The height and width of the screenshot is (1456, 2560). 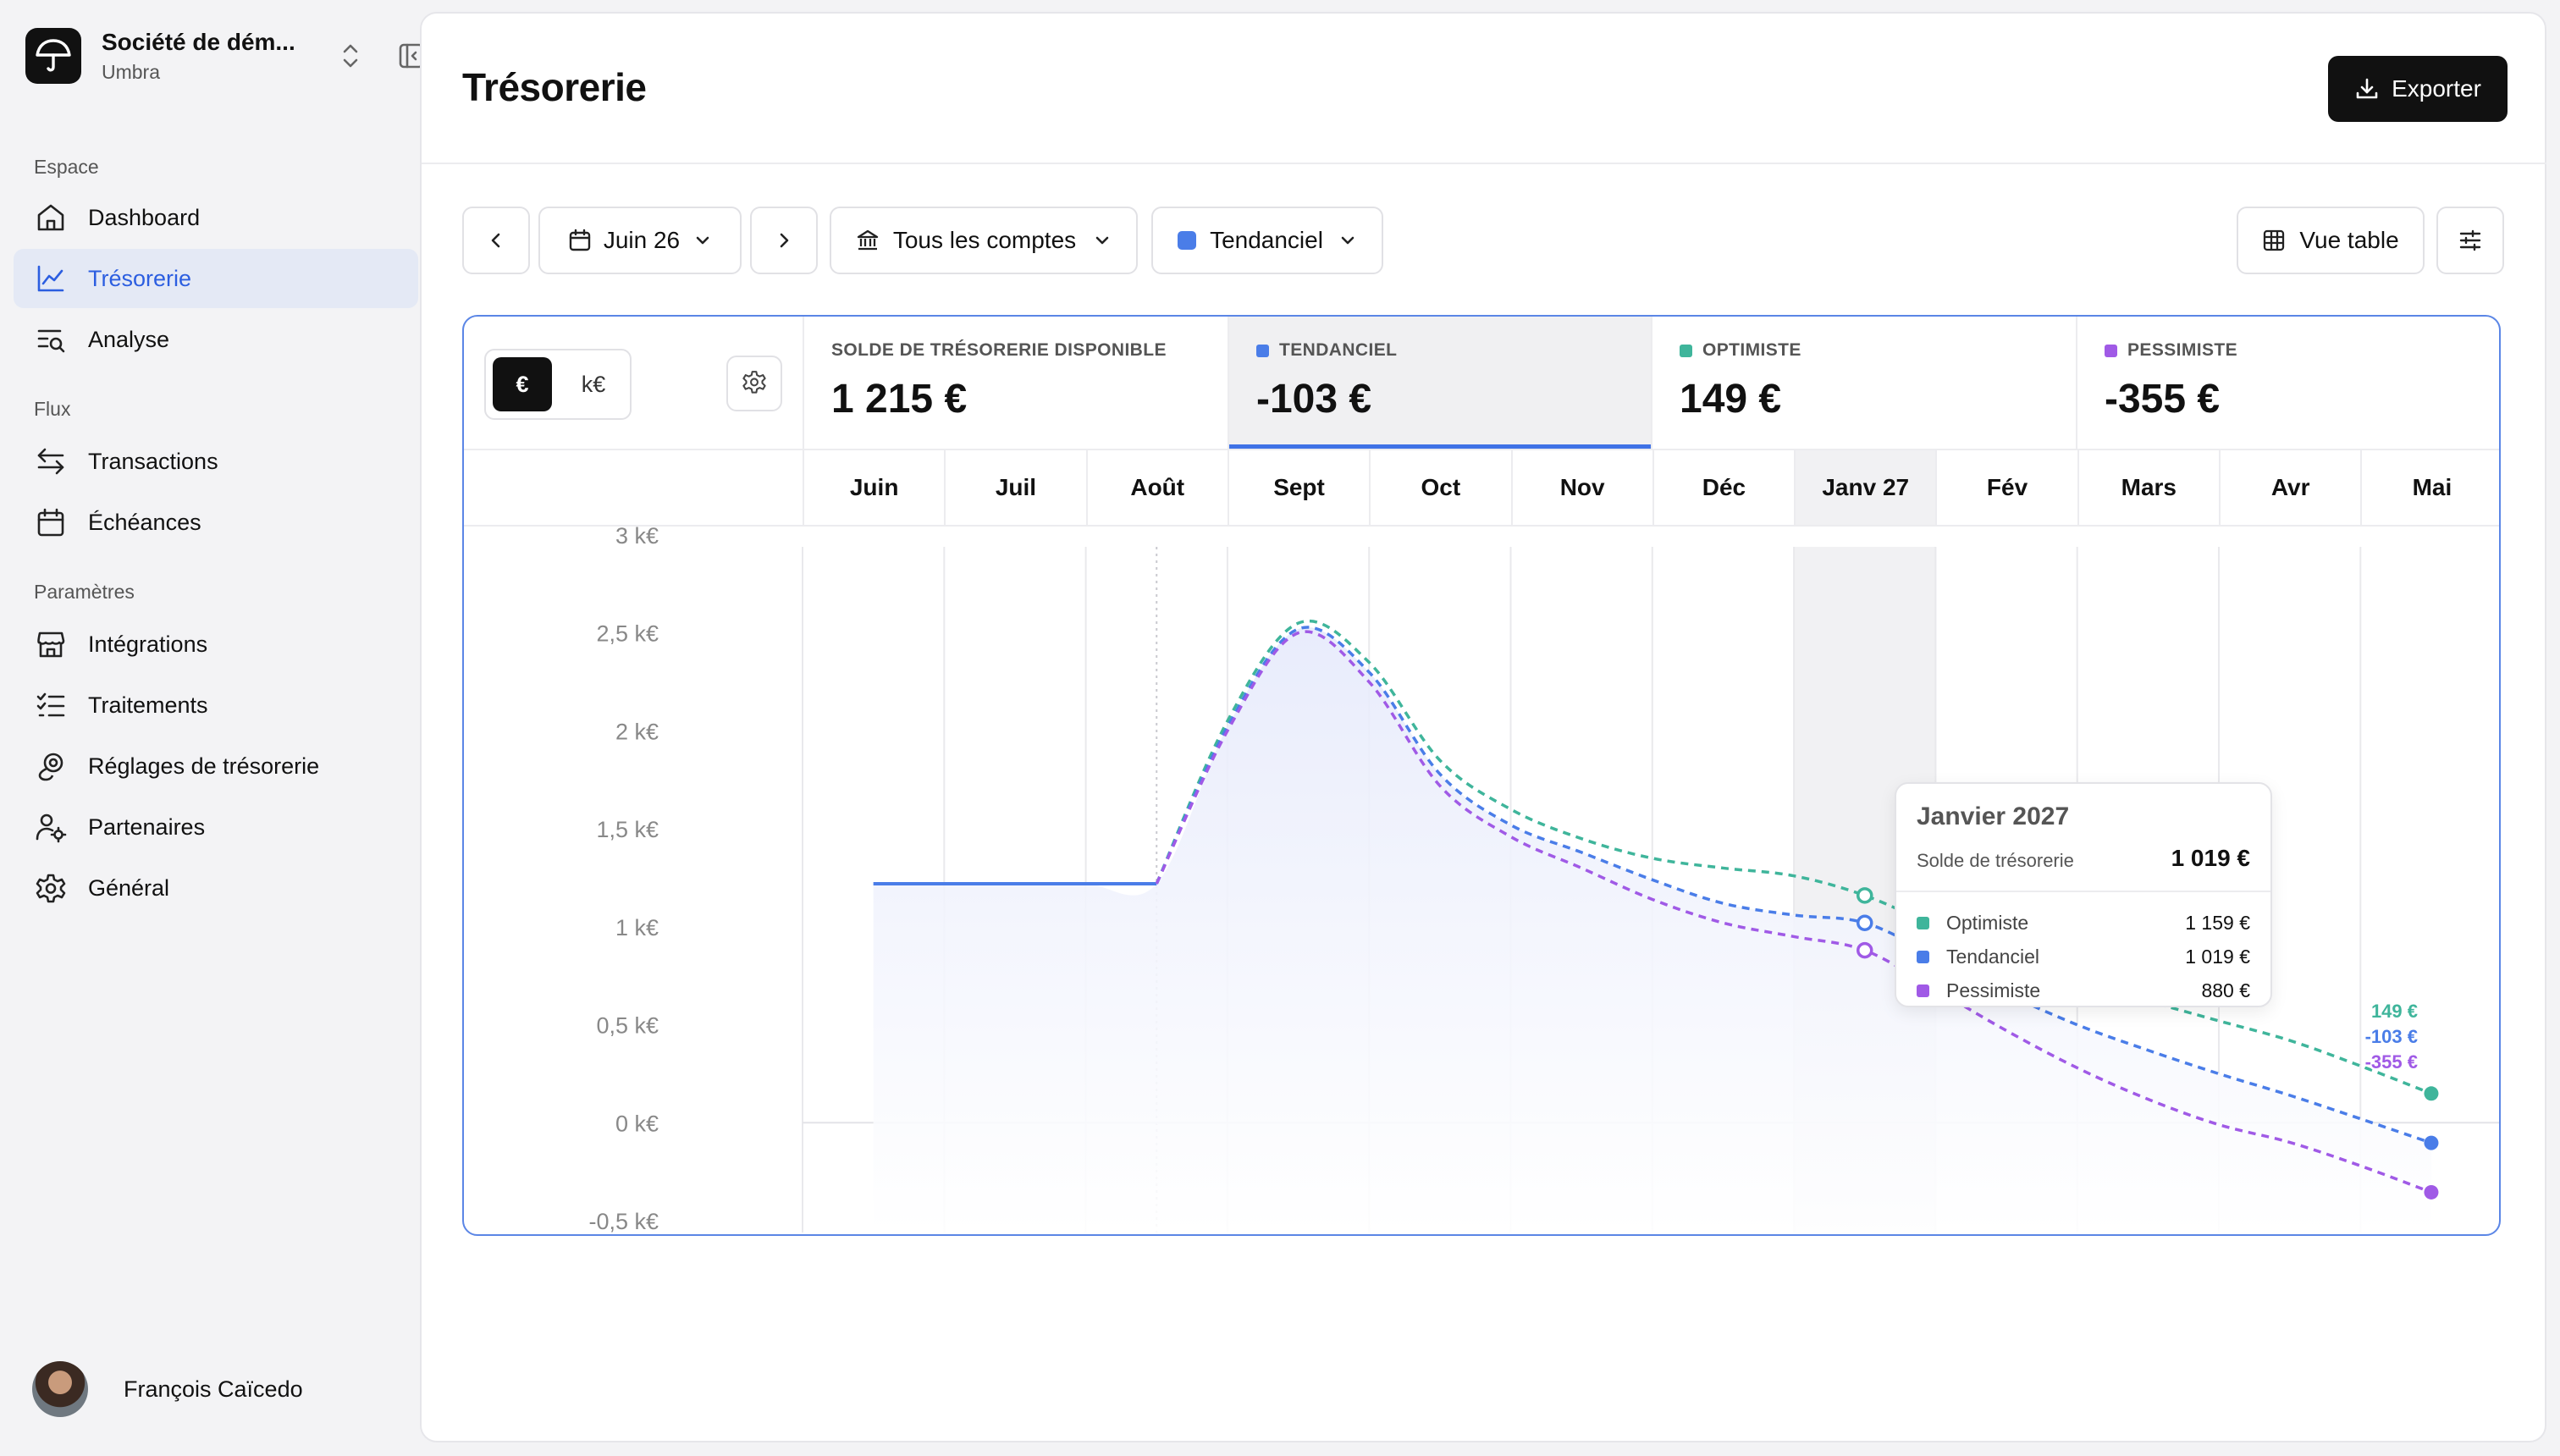 What do you see at coordinates (129, 887) in the screenshot?
I see `nav-label: Général` at bounding box center [129, 887].